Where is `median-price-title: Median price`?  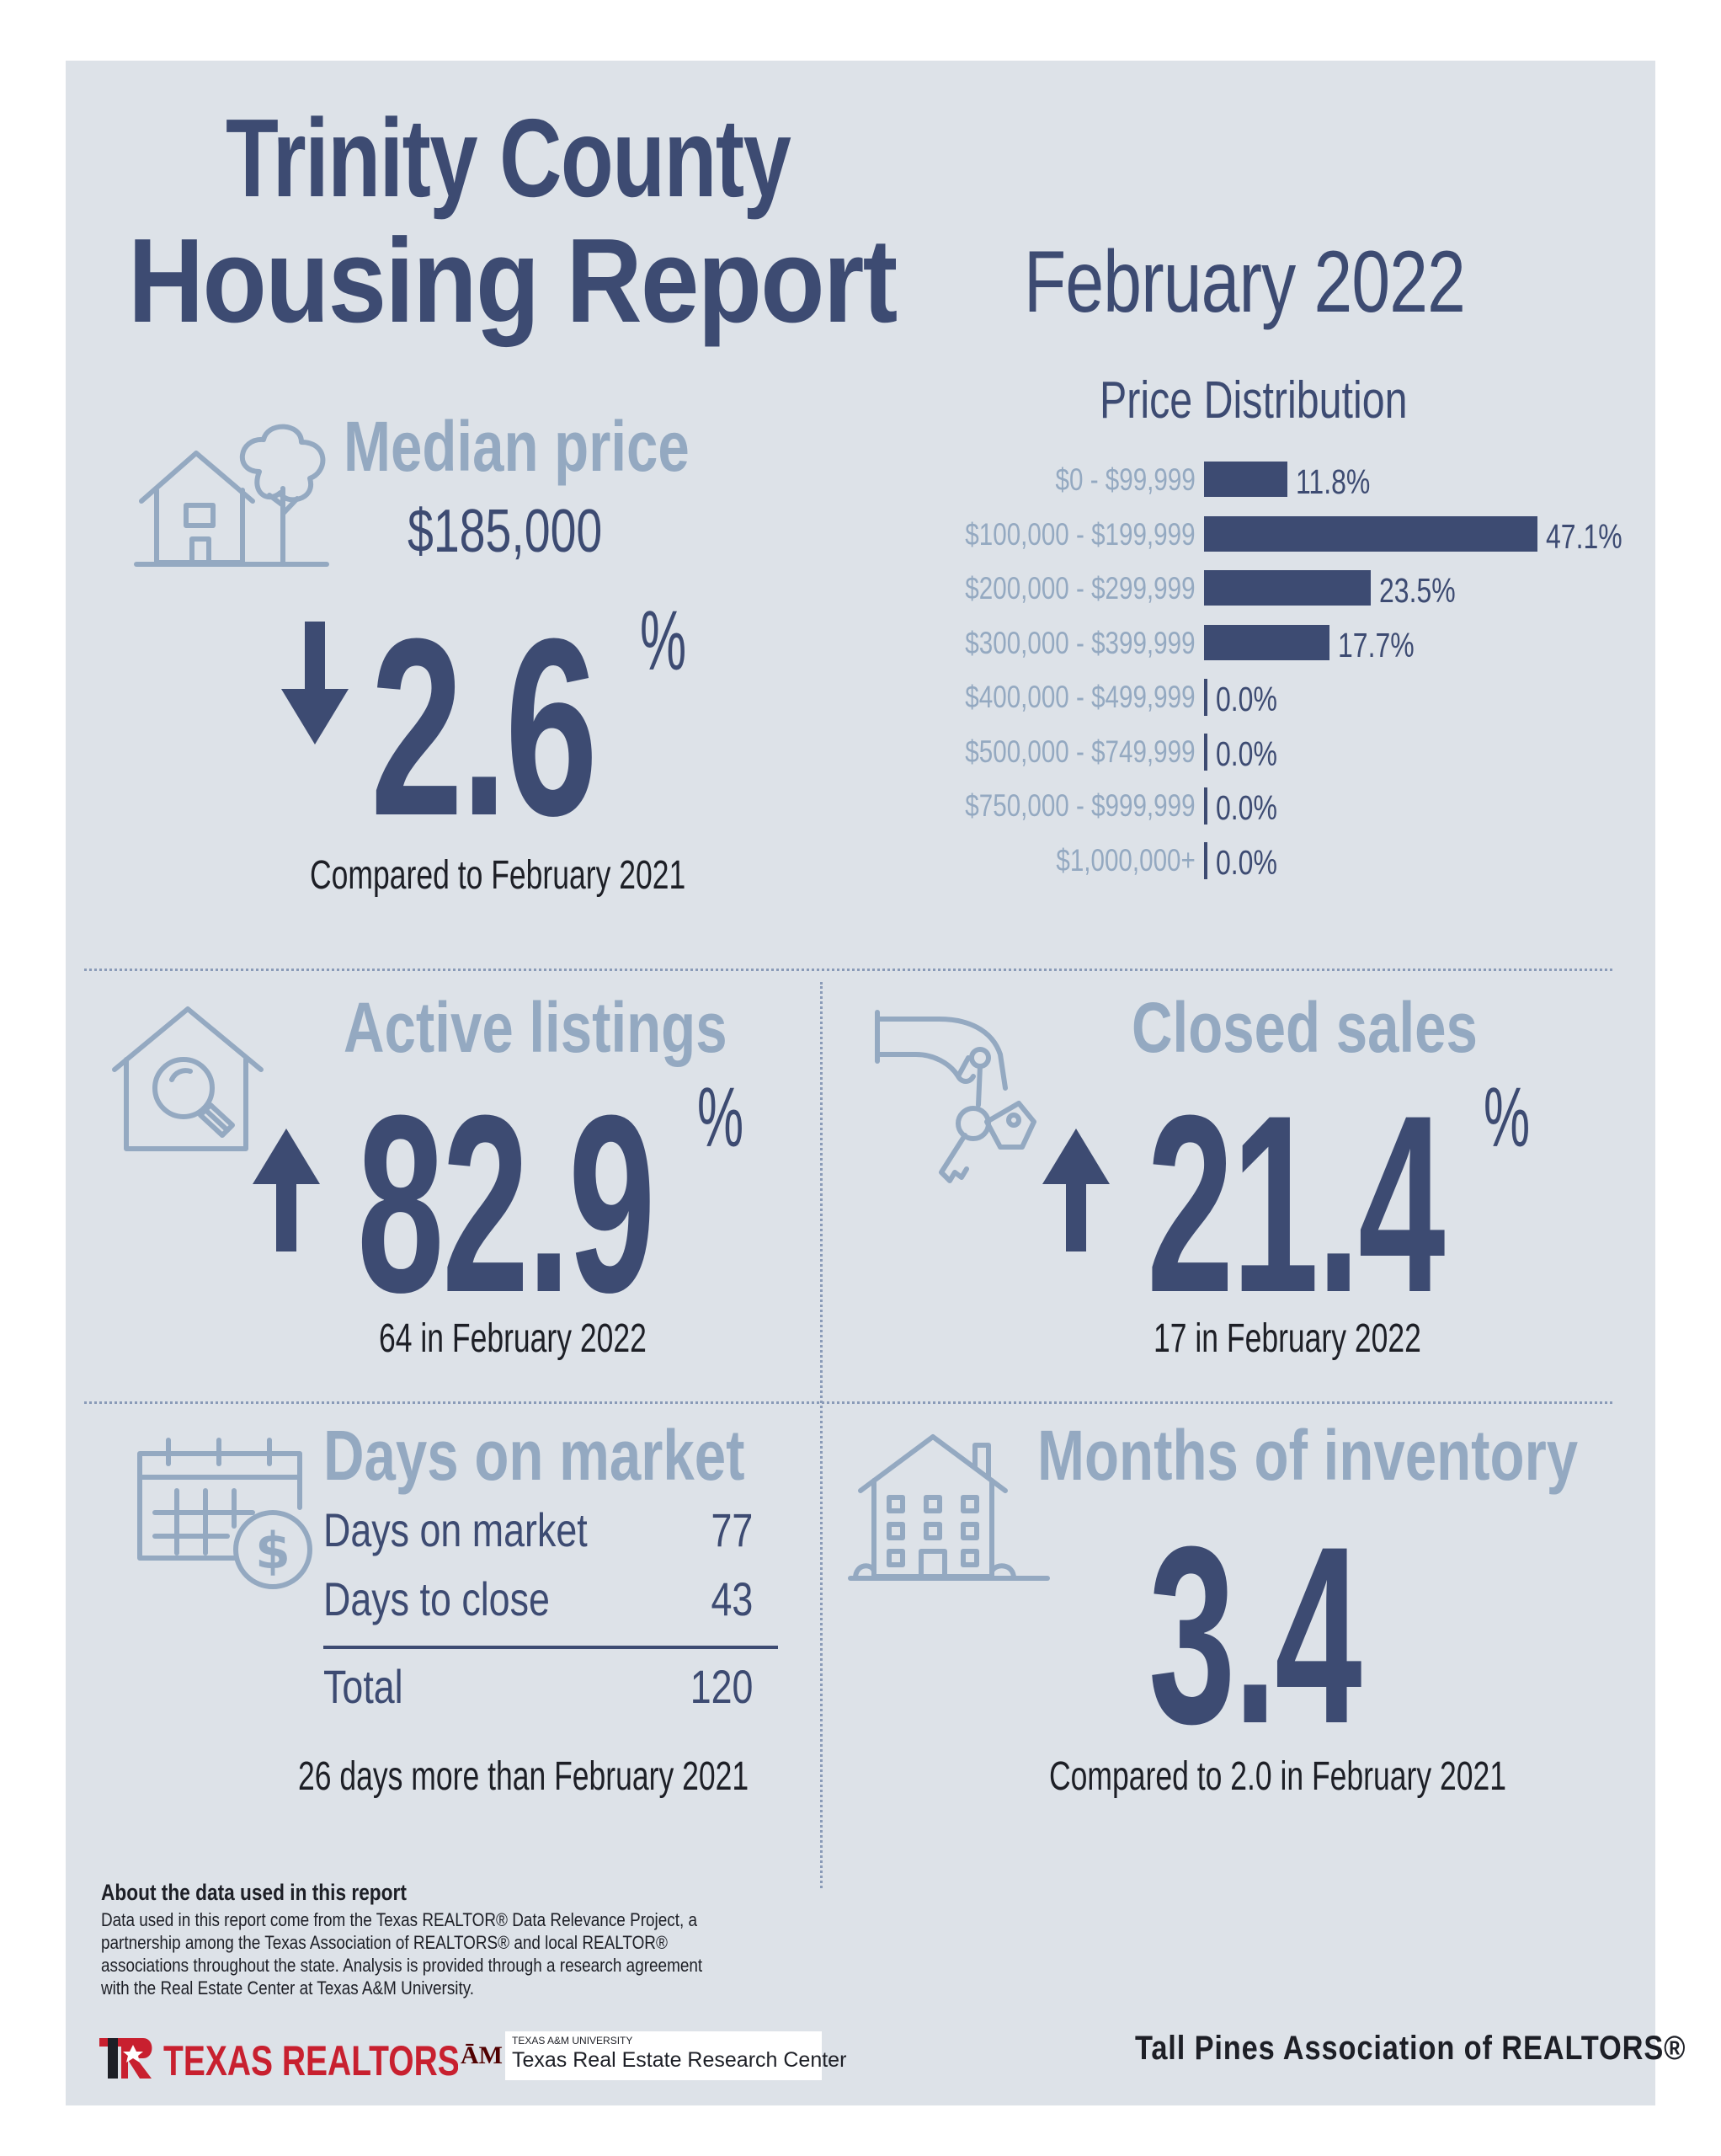 median-price-title: Median price is located at coordinates (517, 446).